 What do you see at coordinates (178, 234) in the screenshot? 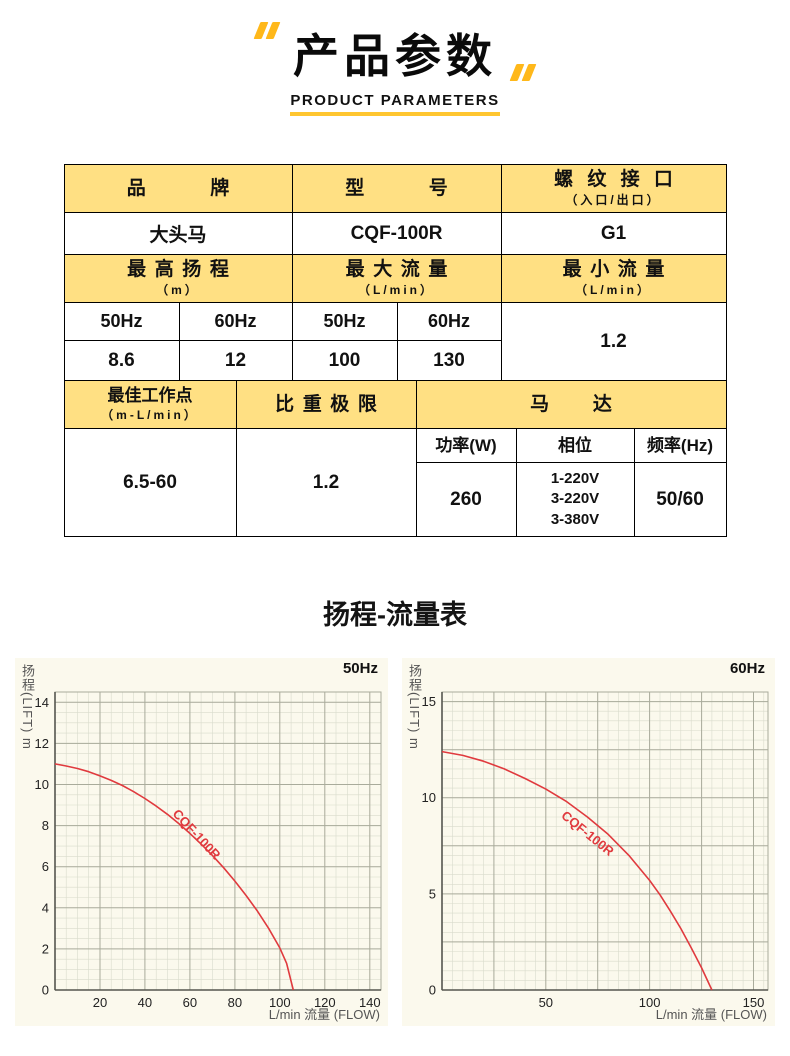
I see `value-brand: 大头马` at bounding box center [178, 234].